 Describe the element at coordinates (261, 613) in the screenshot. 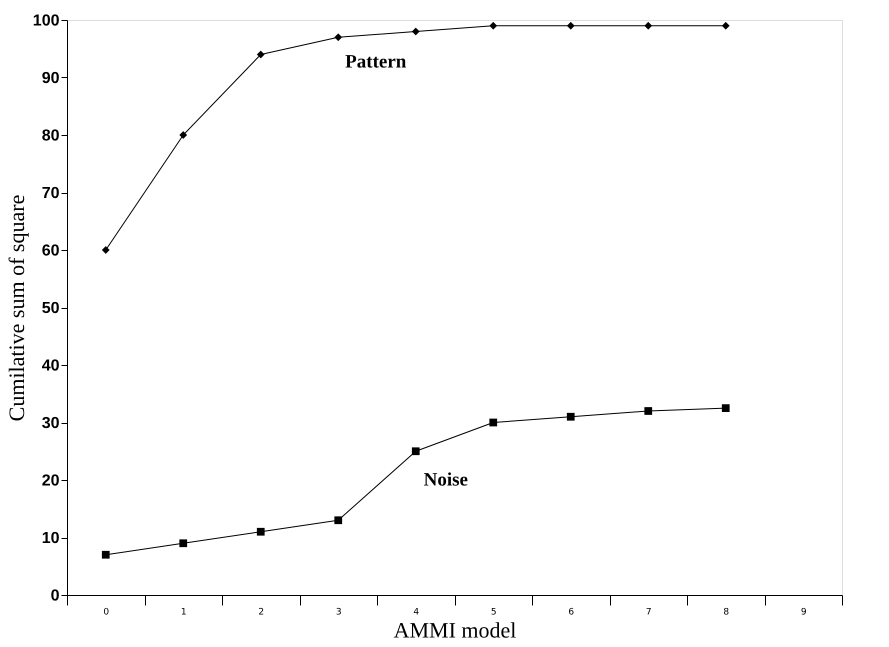

I see `x-tick-label: 2` at that location.